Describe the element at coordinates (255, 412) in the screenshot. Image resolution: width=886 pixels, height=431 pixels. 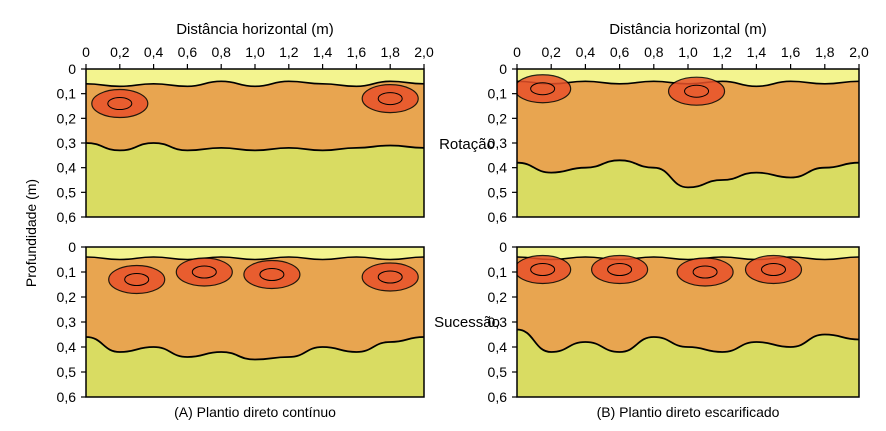
I see `caption-a: (A) Plantio direto contínuo` at that location.